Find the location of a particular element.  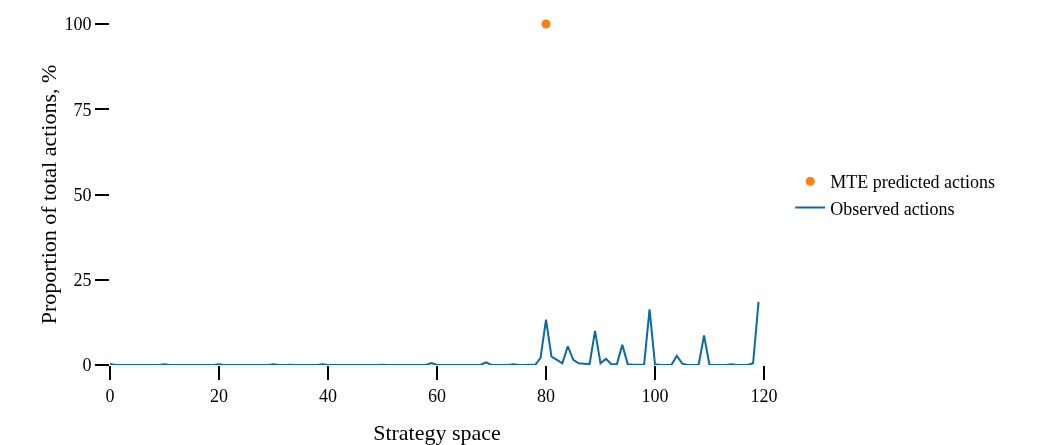

legend-label: Observed actions is located at coordinates (892, 208).